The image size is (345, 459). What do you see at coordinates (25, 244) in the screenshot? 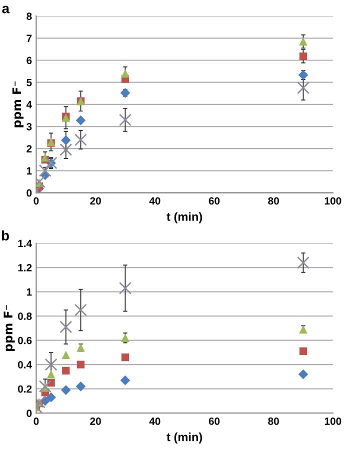
I see `y-tick-label: 1.4` at bounding box center [25, 244].